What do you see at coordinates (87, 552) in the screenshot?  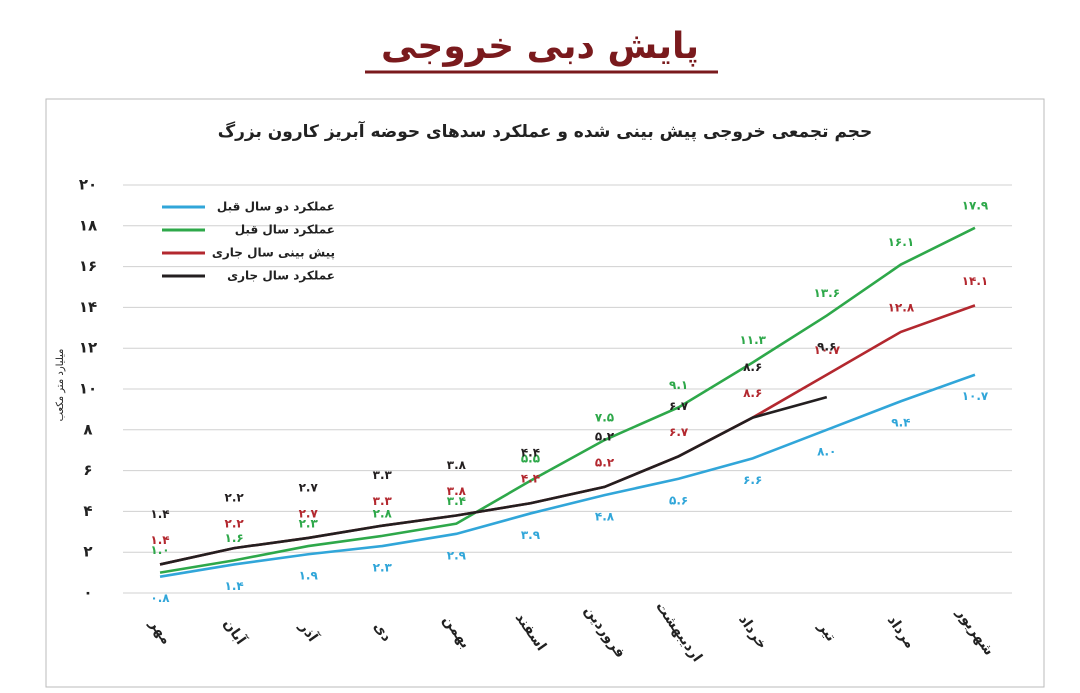 I see `y-tick-label: ۲` at bounding box center [87, 552].